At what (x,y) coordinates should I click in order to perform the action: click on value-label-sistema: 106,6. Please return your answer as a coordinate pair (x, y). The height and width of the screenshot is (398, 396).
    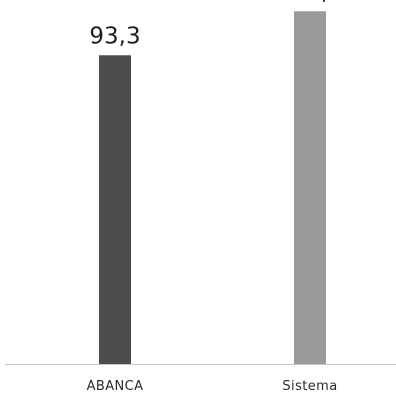
    Looking at the image, I should click on (310, 2).